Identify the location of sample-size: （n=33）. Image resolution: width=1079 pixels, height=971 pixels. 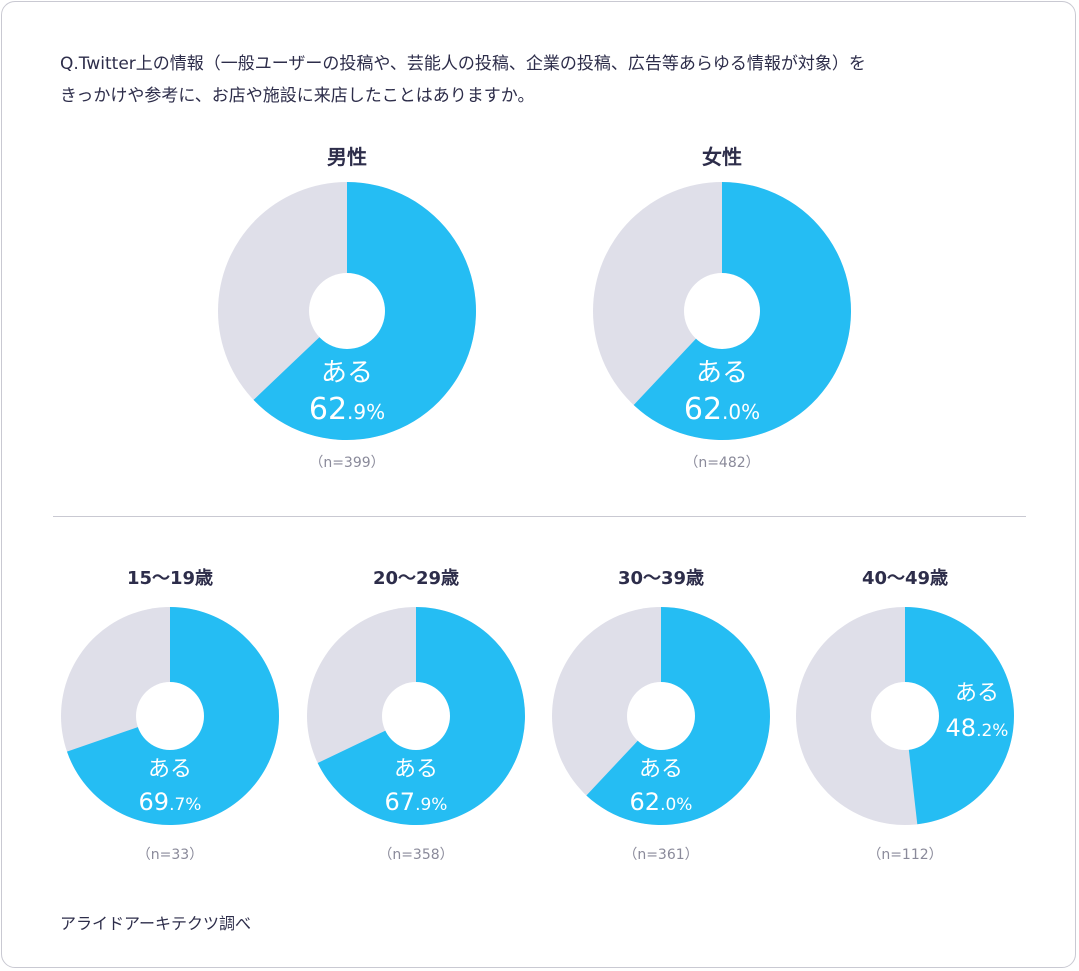
(170, 855).